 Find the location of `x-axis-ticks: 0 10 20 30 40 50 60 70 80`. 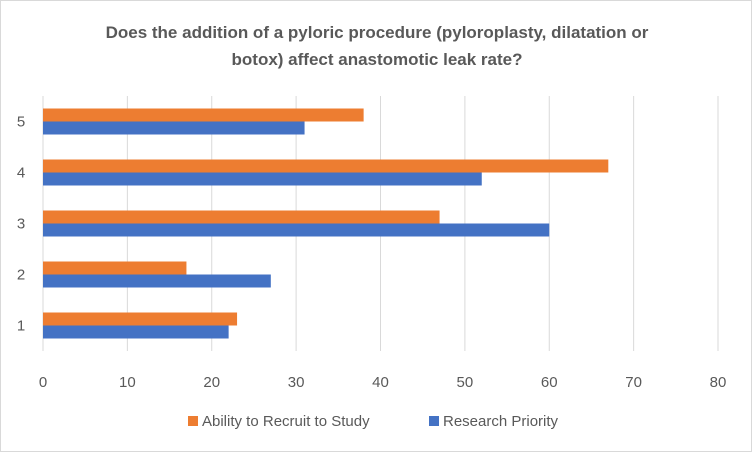

x-axis-ticks: 0 10 20 30 40 50 60 70 80 is located at coordinates (383, 382).